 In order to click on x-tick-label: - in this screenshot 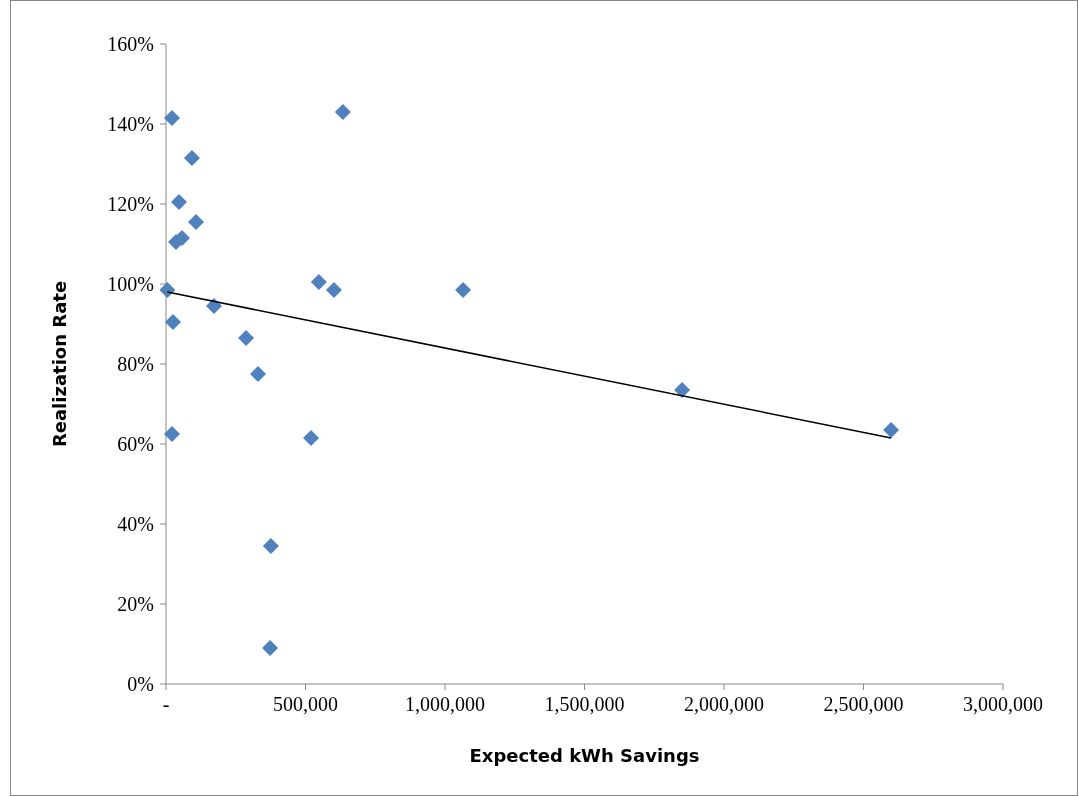, I will do `click(166, 704)`.